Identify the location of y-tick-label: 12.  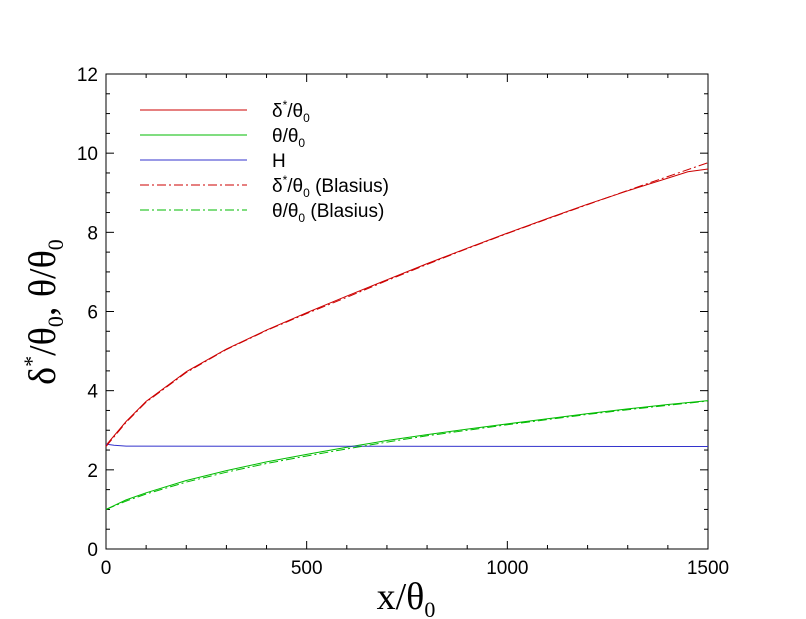
(87, 75).